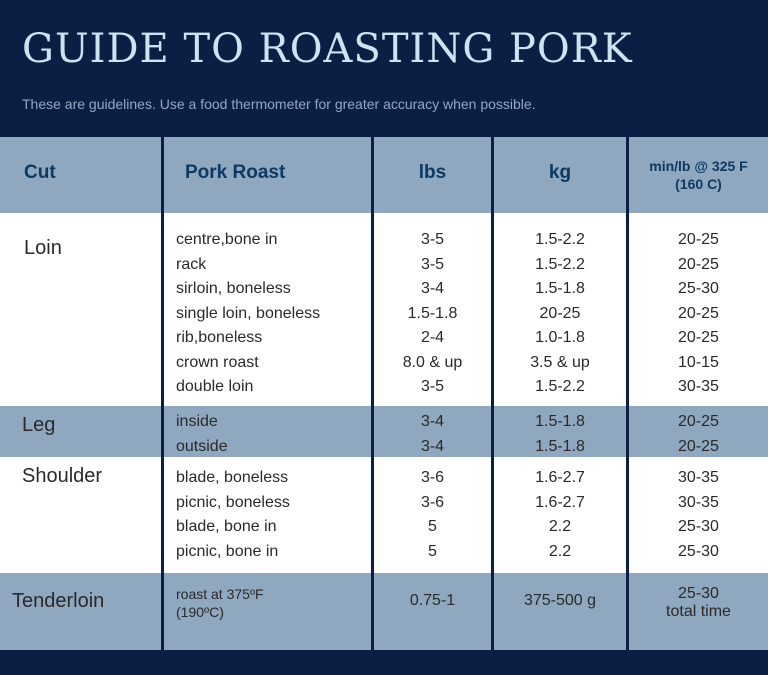 The height and width of the screenshot is (675, 768). What do you see at coordinates (62, 476) in the screenshot?
I see `cut-label: Shoulder` at bounding box center [62, 476].